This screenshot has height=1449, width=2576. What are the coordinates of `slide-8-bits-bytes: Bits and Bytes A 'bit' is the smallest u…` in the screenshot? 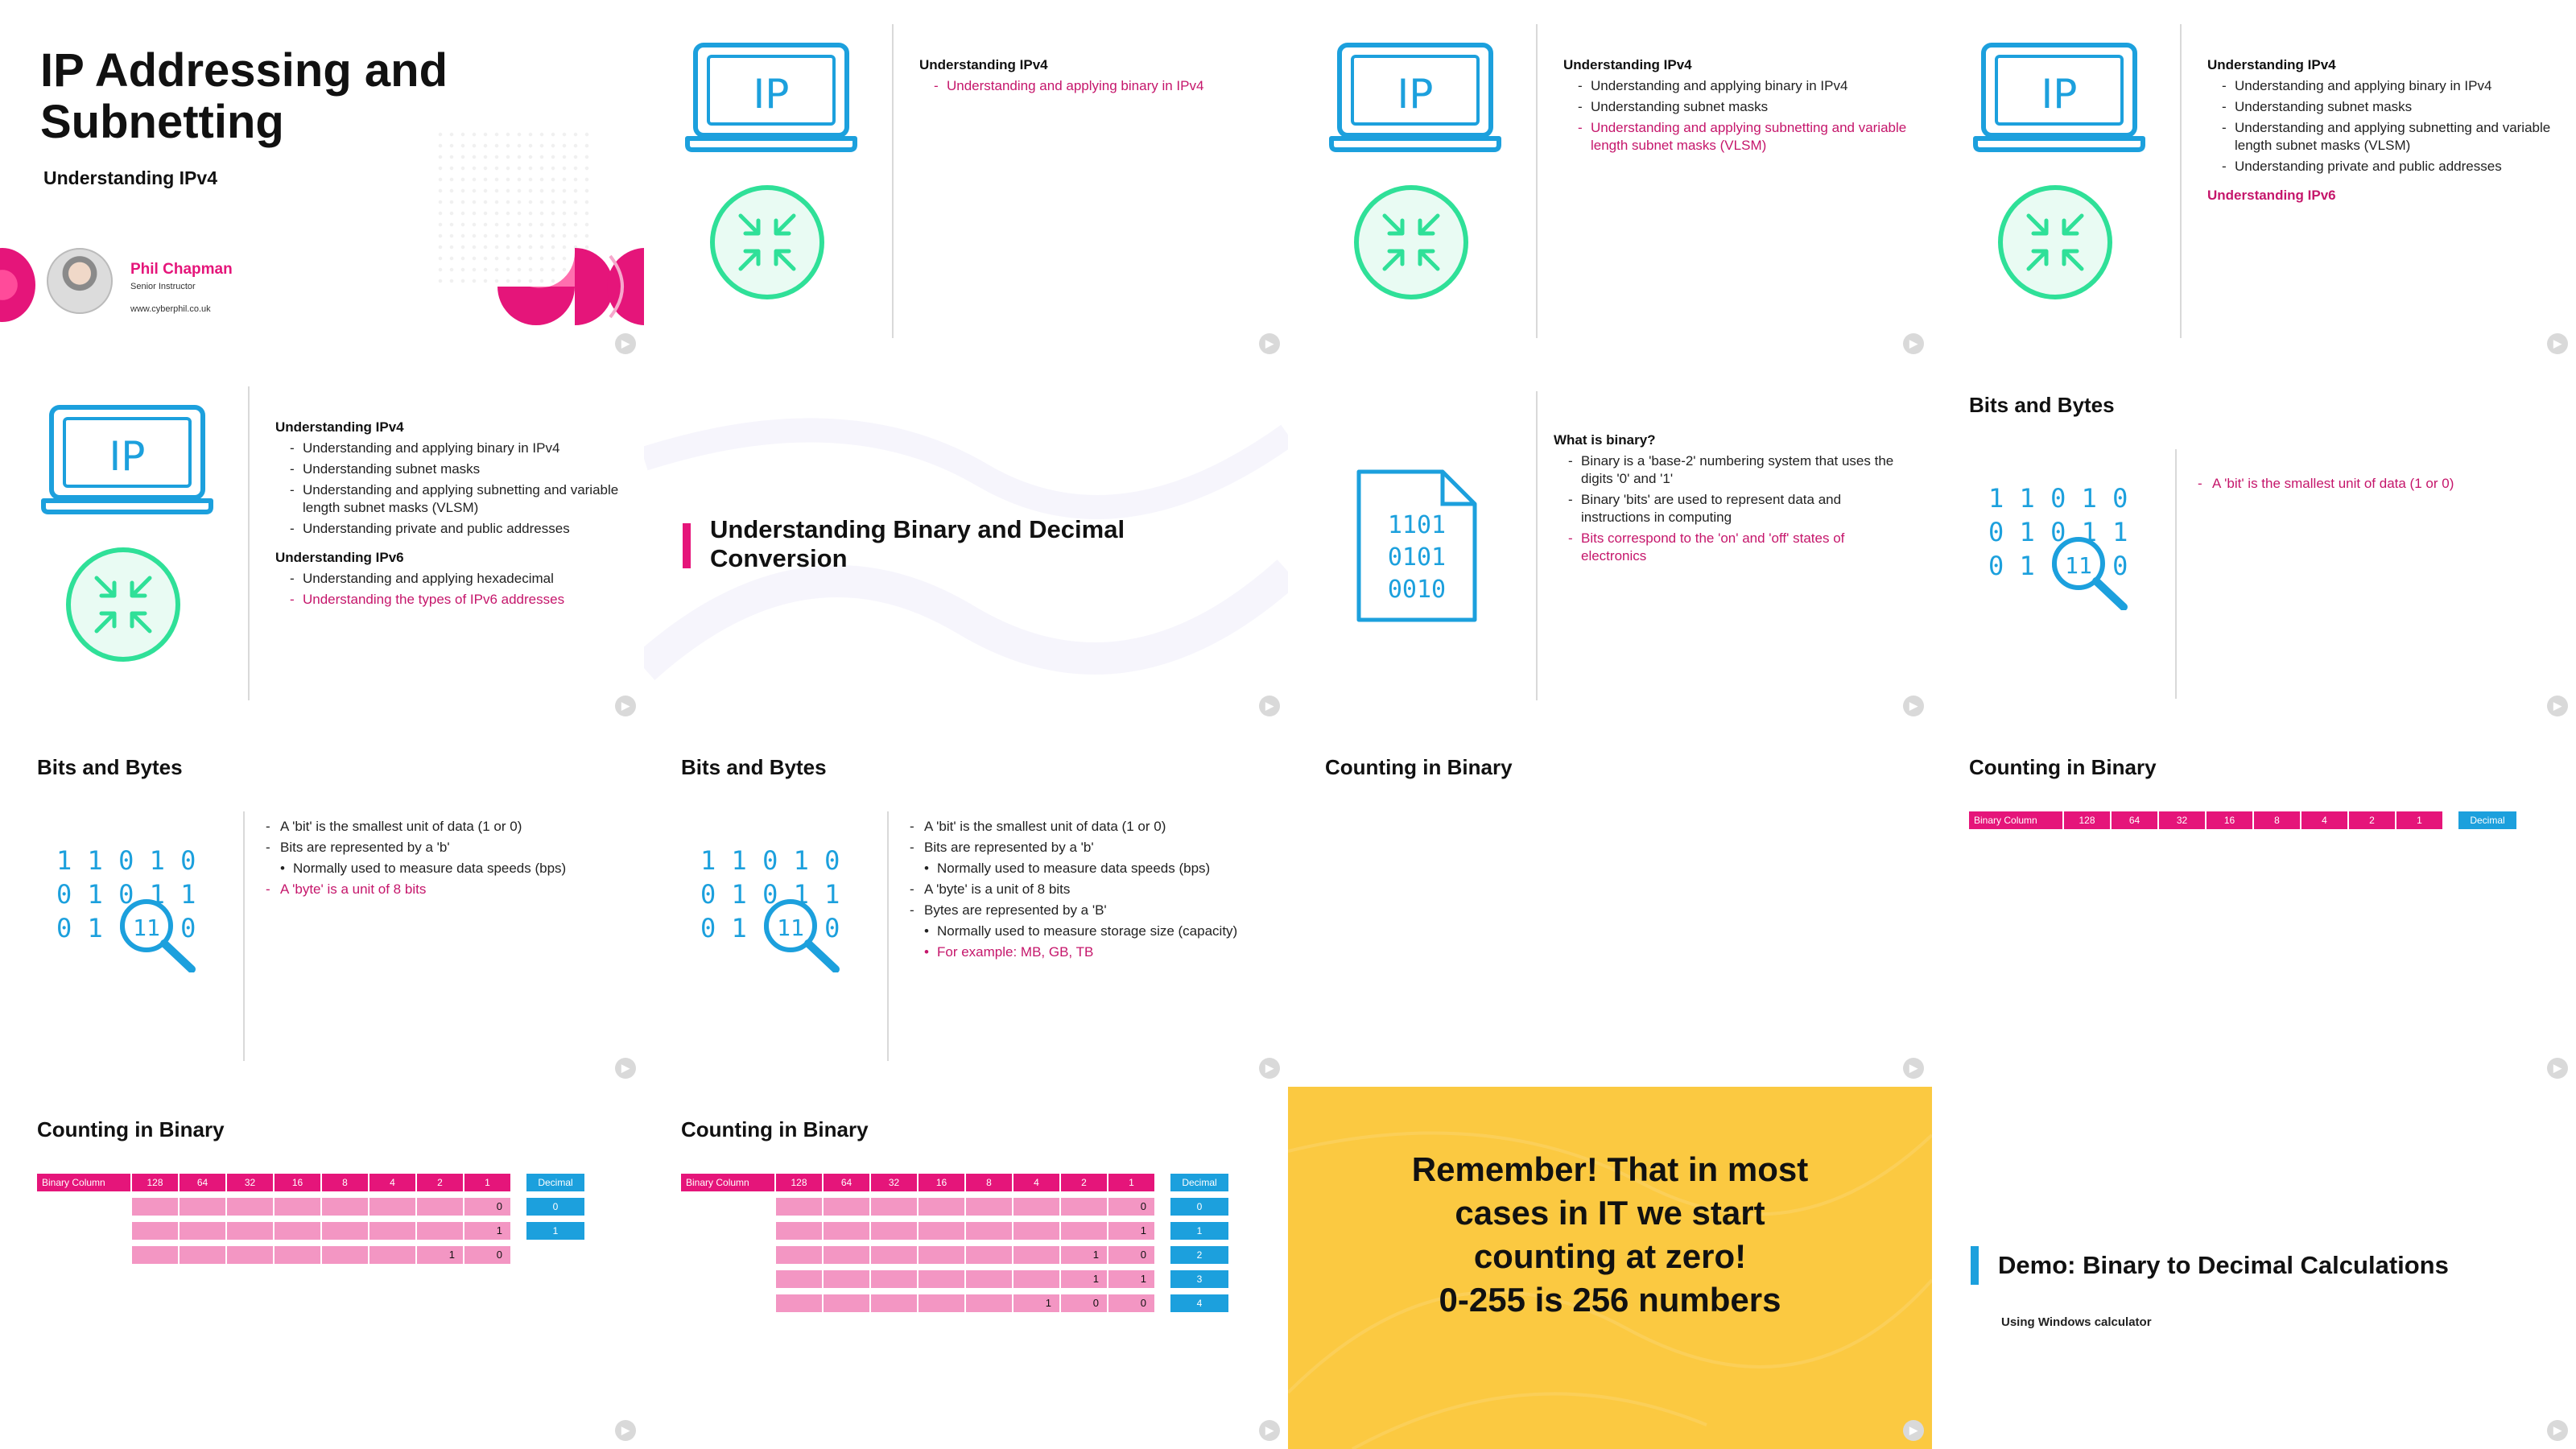 It's located at (2254, 543).